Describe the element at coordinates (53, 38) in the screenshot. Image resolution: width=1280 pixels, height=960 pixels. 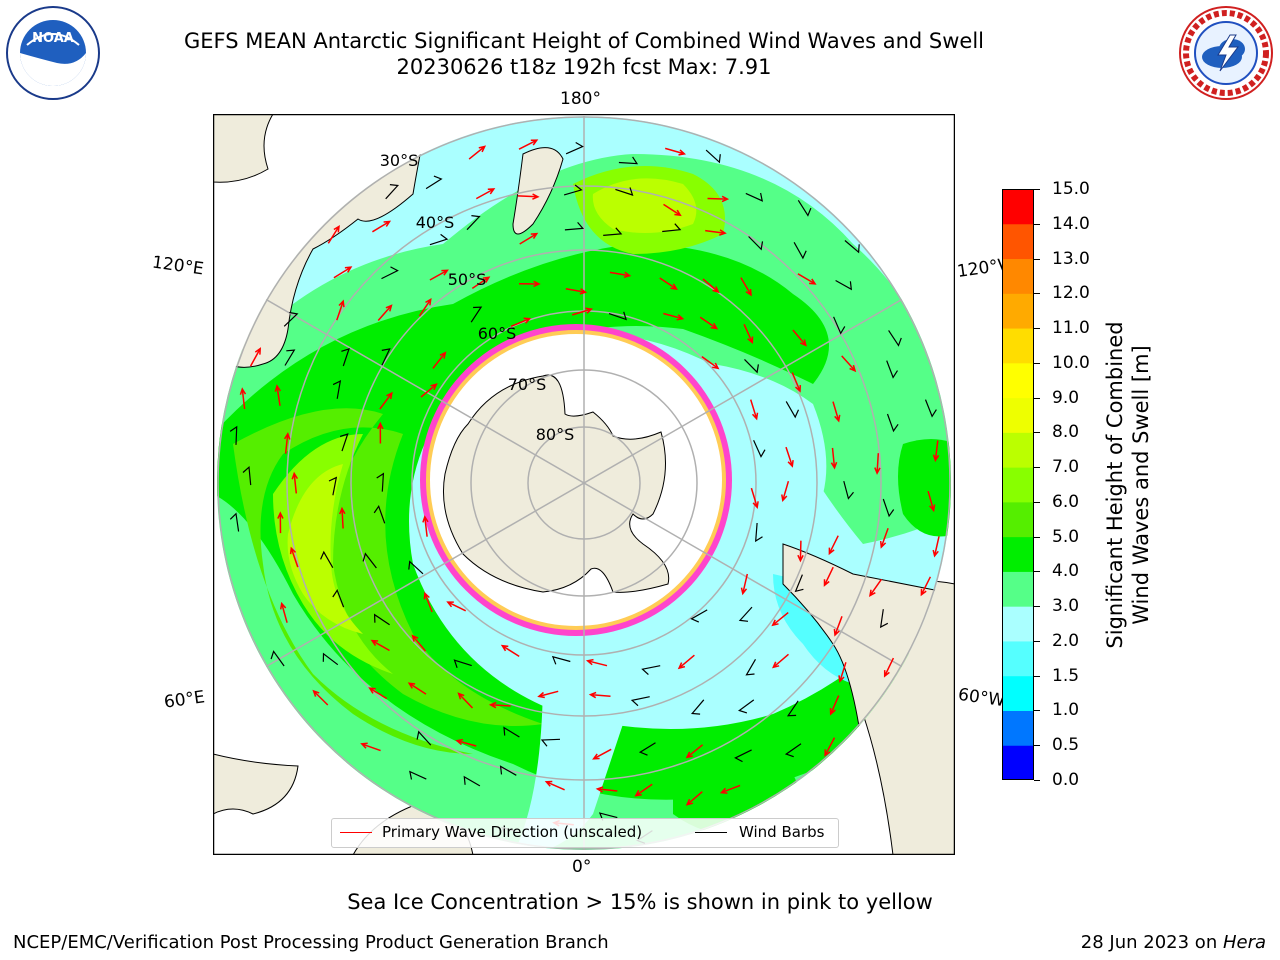
I see `noaa-logo-text: NOAA` at that location.